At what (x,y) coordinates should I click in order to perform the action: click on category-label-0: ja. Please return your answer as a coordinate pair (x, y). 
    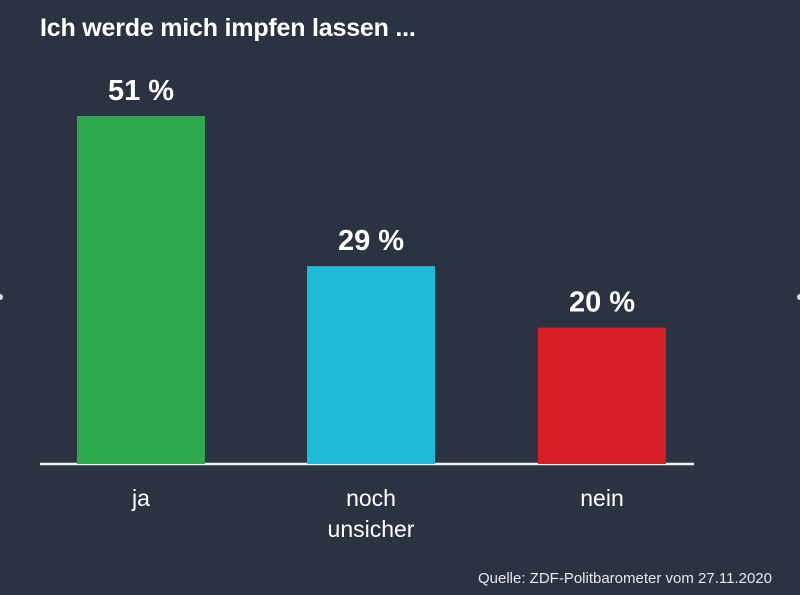
    Looking at the image, I should click on (140, 498).